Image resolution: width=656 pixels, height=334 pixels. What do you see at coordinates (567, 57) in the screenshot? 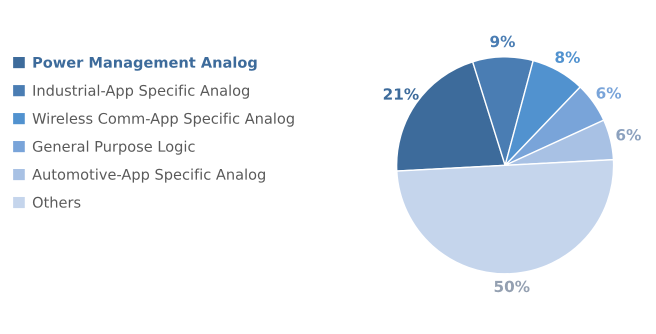
I see `data-label: 8%` at bounding box center [567, 57].